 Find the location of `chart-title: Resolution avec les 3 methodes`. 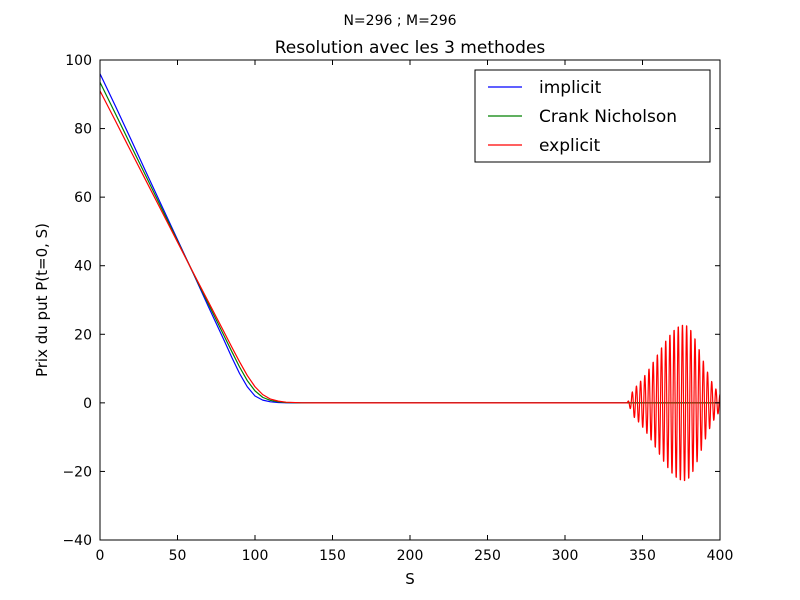

chart-title: Resolution avec les 3 methodes is located at coordinates (410, 48).